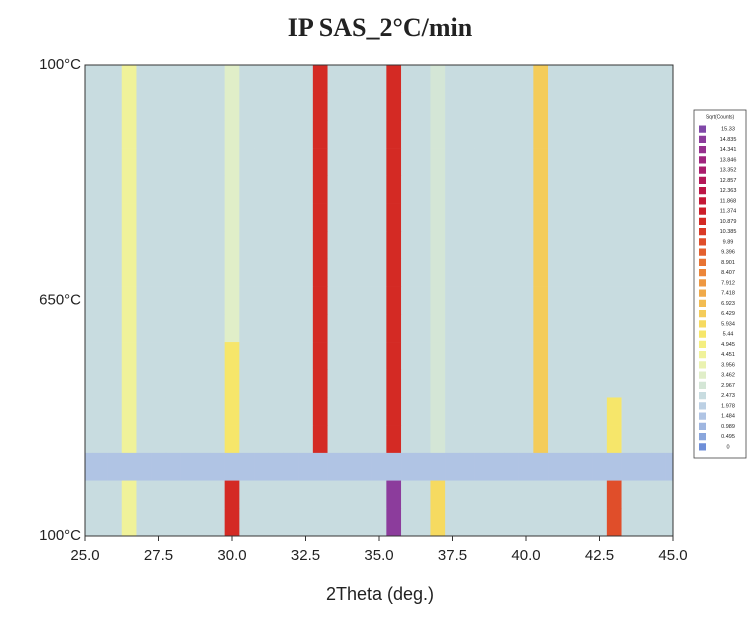  I want to click on x-tick-label: 27.5, so click(158, 555).